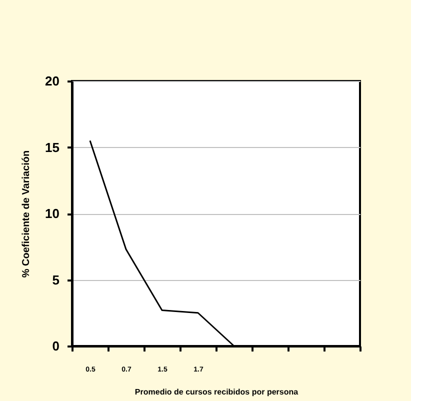 This screenshot has height=404, width=435. What do you see at coordinates (52, 147) in the screenshot?
I see `y-tick-label: 15` at bounding box center [52, 147].